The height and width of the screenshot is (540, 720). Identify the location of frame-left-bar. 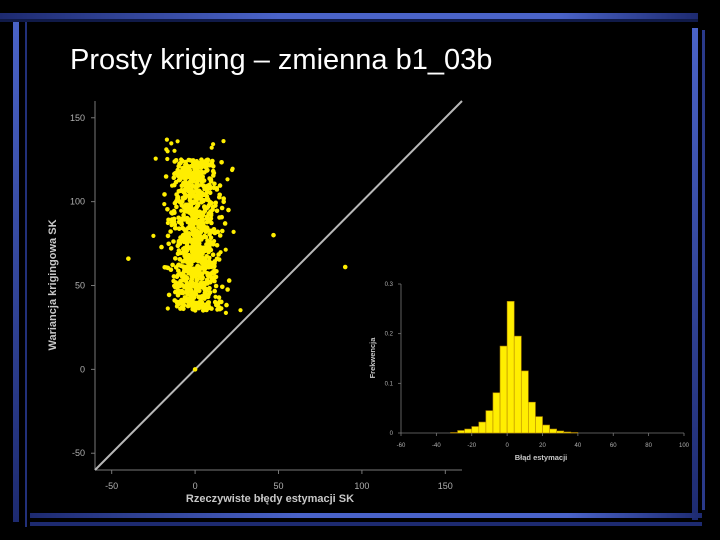
(16, 272).